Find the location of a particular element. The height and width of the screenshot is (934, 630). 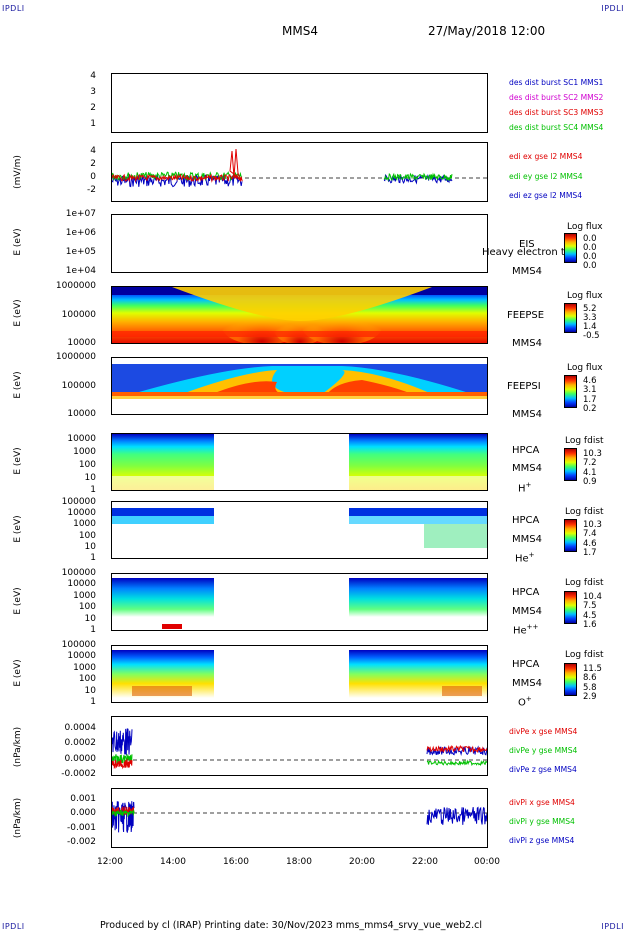

edi-plot is located at coordinates (299, 168).